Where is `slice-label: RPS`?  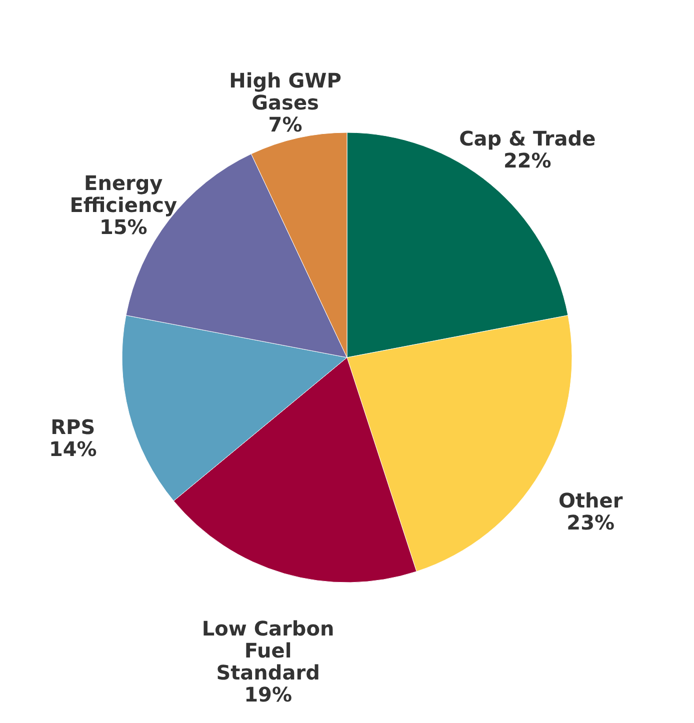 slice-label: RPS is located at coordinates (73, 426).